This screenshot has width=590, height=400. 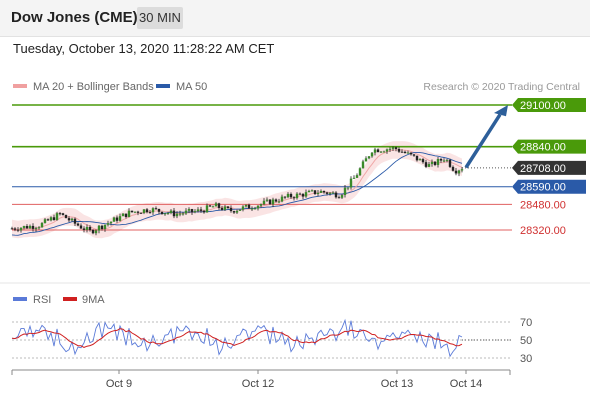 What do you see at coordinates (501, 111) in the screenshot?
I see `forecast-arrow-head` at bounding box center [501, 111].